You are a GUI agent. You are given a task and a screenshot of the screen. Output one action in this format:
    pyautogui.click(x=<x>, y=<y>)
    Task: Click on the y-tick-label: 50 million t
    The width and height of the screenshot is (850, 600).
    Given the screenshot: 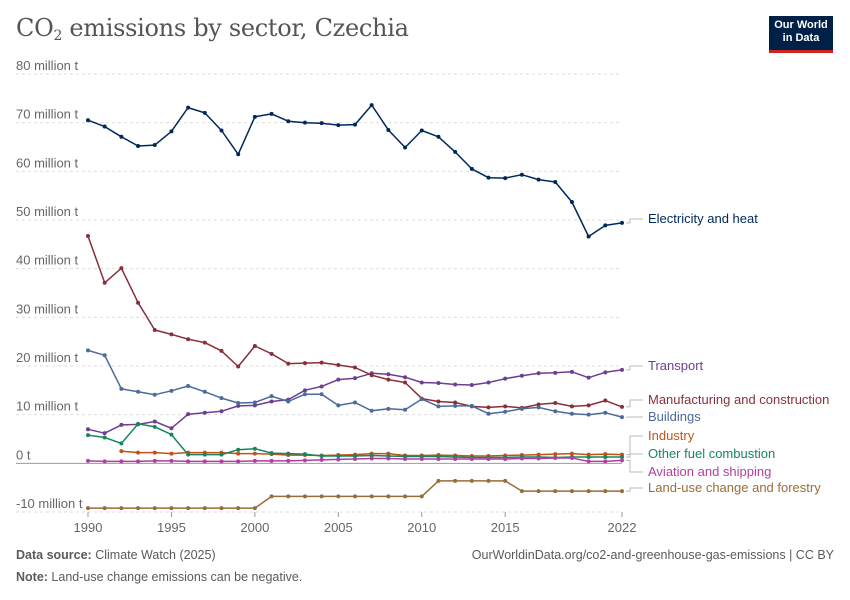 What is the action you would take?
    pyautogui.click(x=47, y=211)
    